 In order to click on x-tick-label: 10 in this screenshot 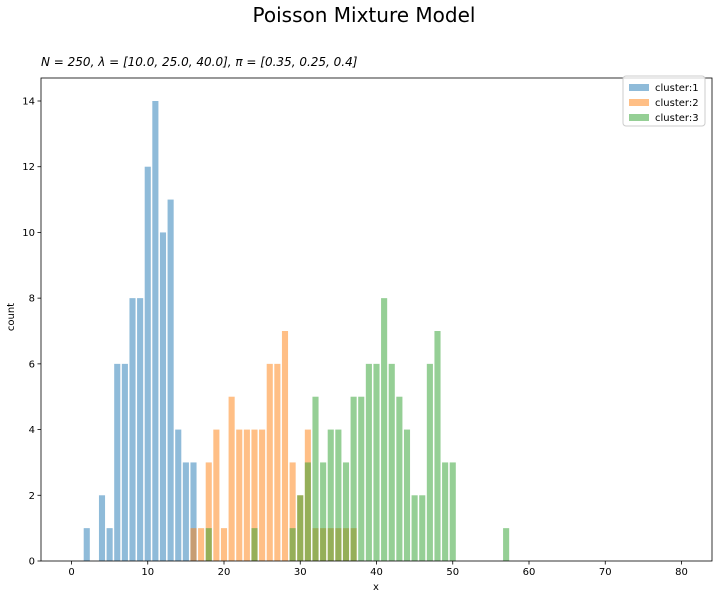, I will do `click(147, 572)`.